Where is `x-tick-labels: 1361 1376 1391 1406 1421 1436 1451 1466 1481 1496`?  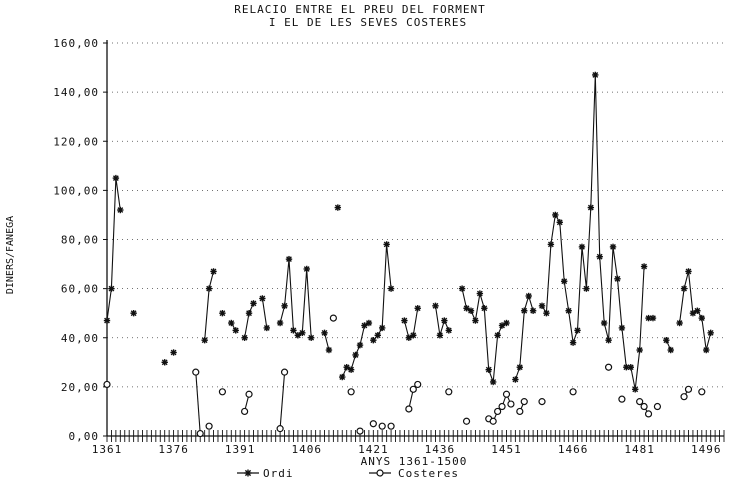
x-tick-labels: 1361 1376 1391 1406 1421 1436 1451 1466 1481 1496 is located at coordinates (407, 449).